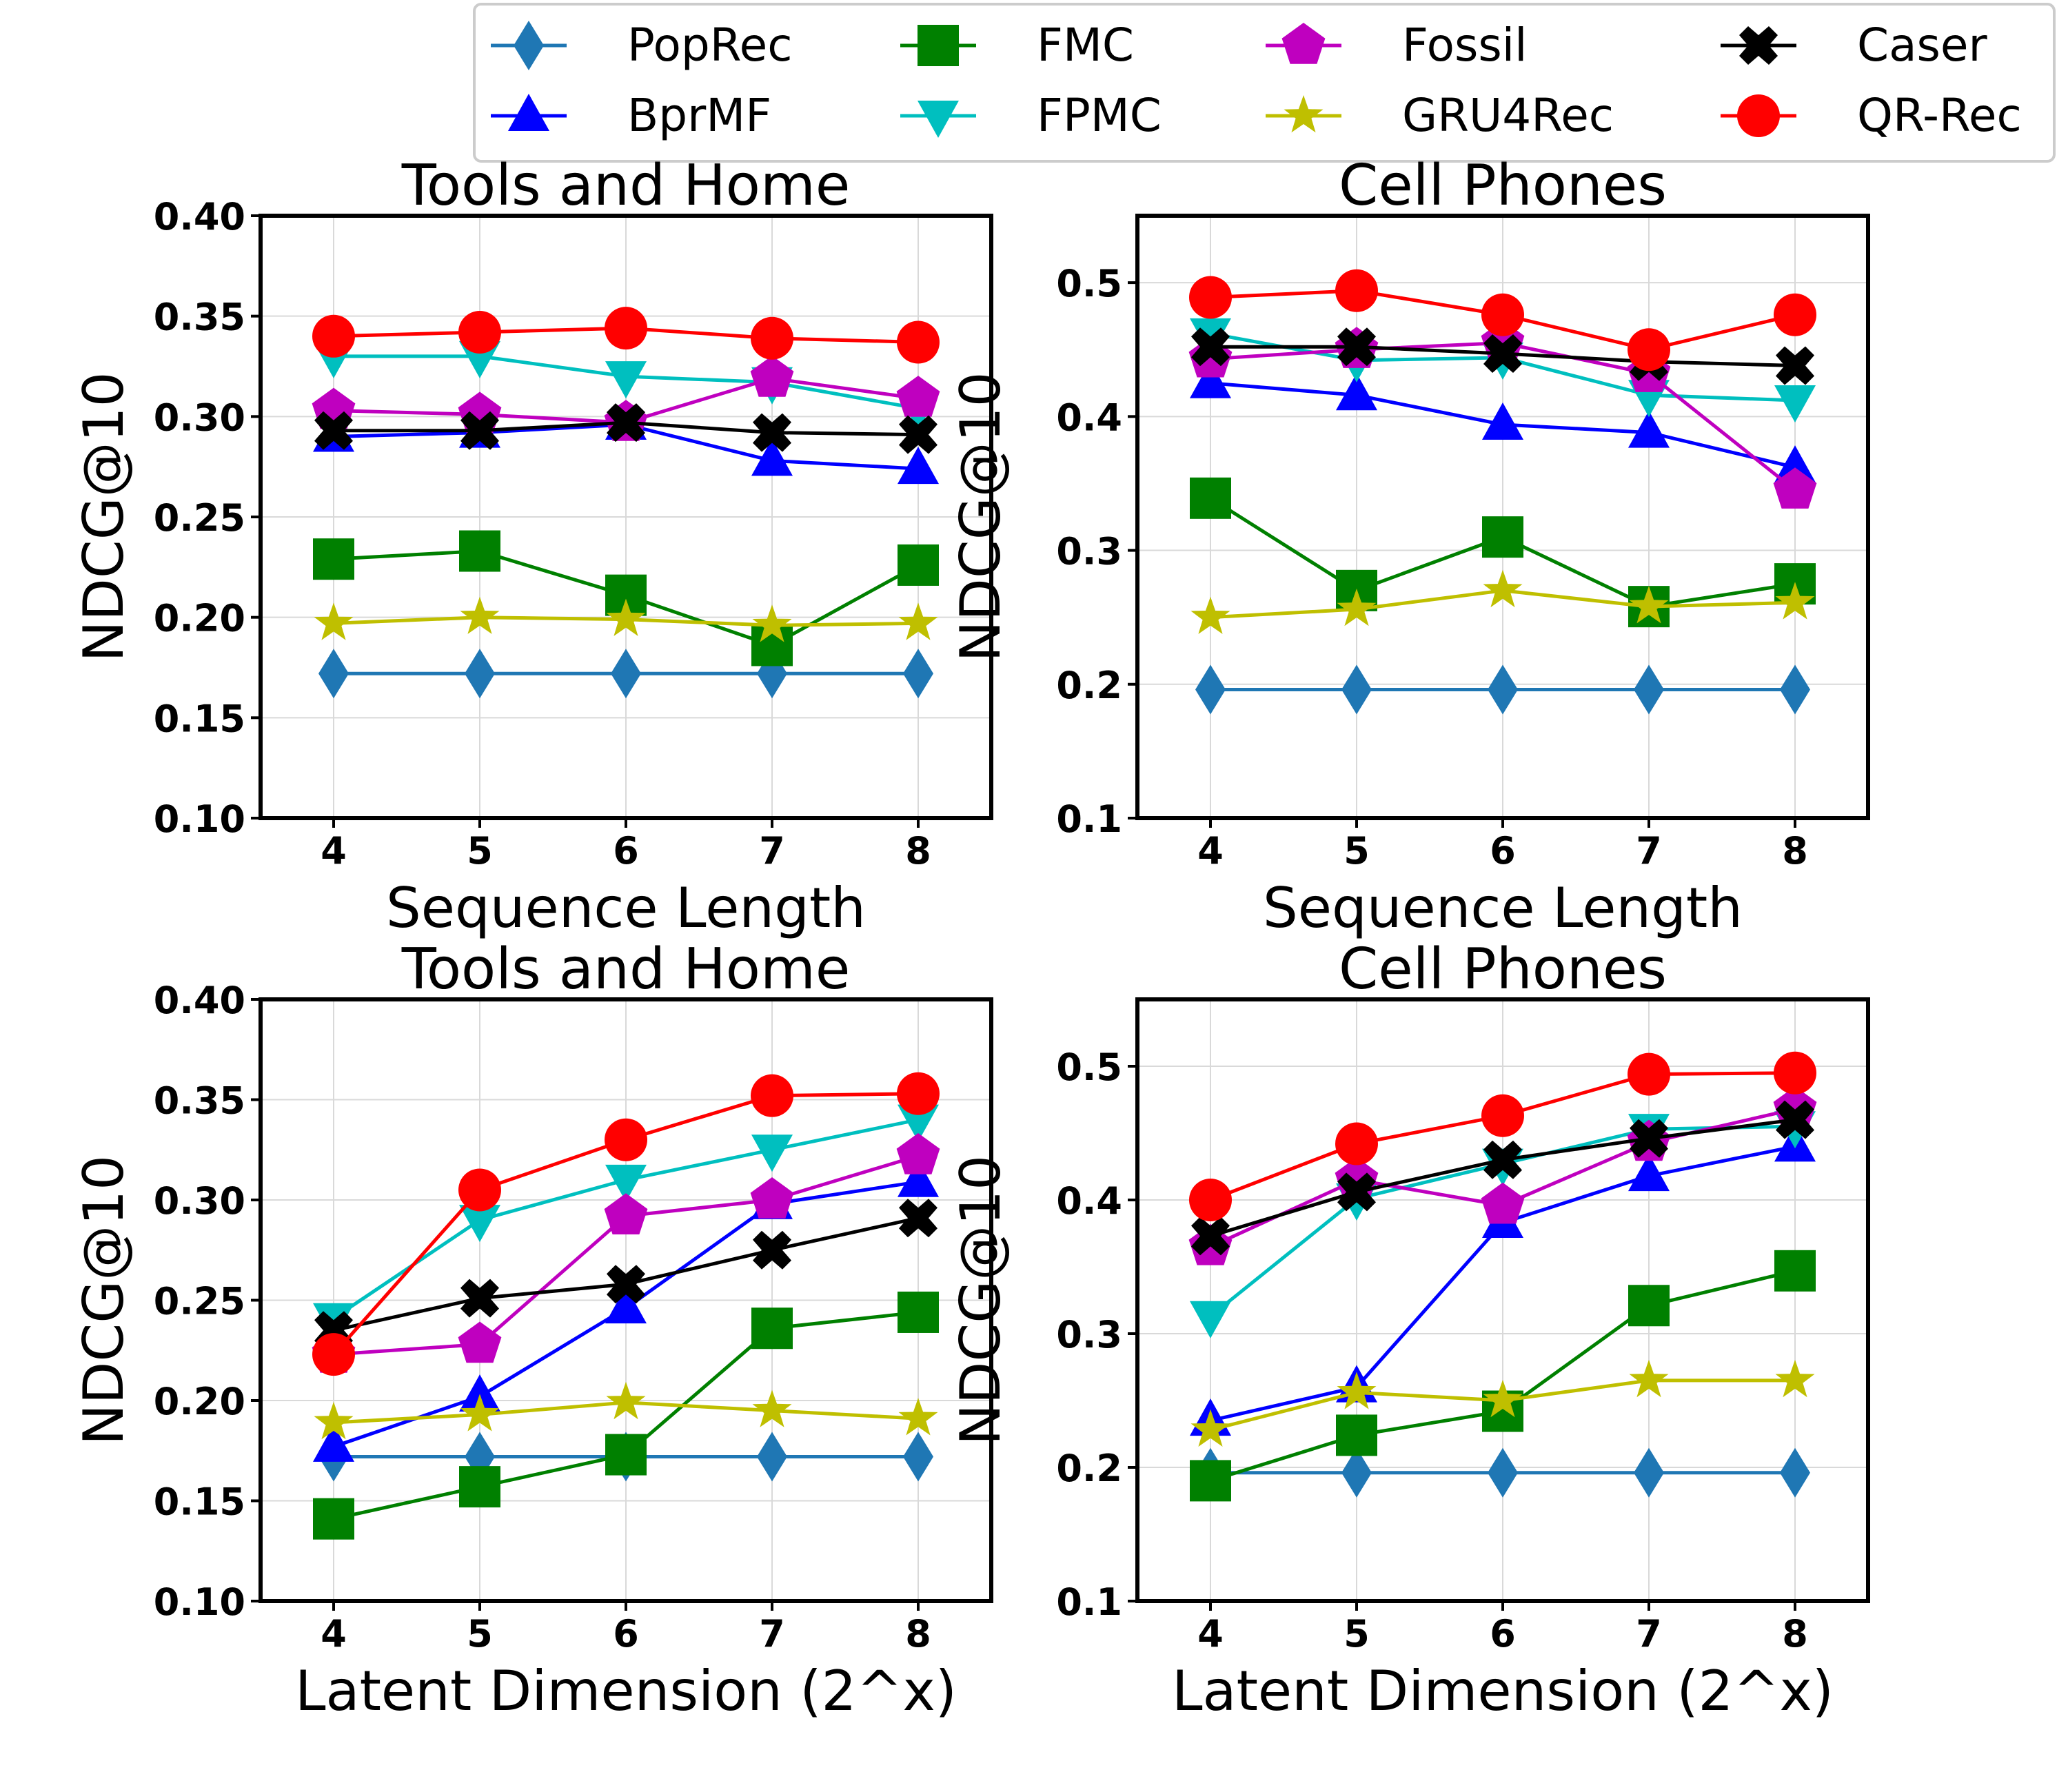 The height and width of the screenshot is (1792, 2068). Describe the element at coordinates (1871, 115) in the screenshot. I see `legend-entry-qr-rec: QR-Rec` at that location.